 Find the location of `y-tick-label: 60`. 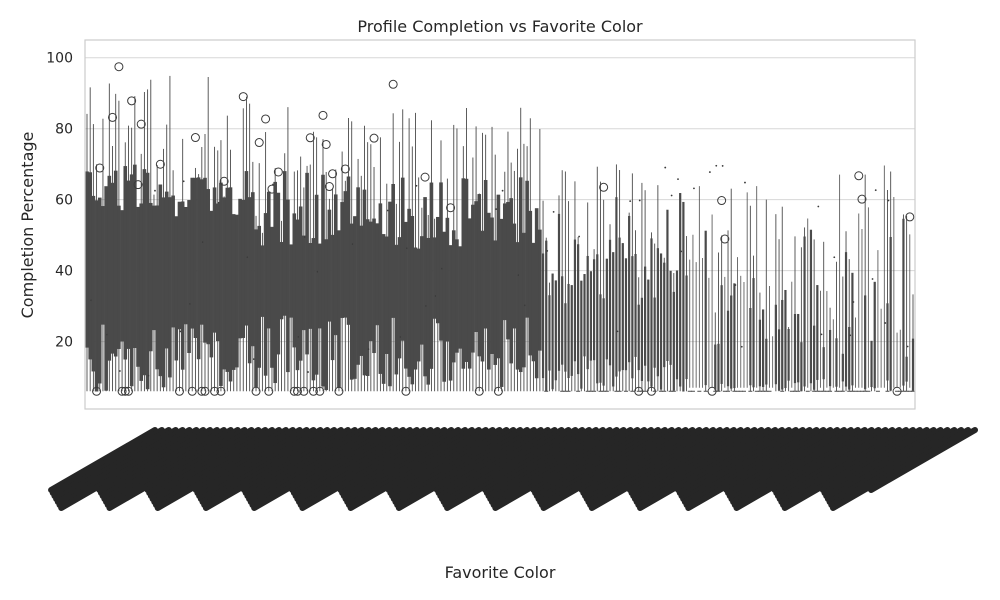

y-tick-label: 60 is located at coordinates (64, 201).